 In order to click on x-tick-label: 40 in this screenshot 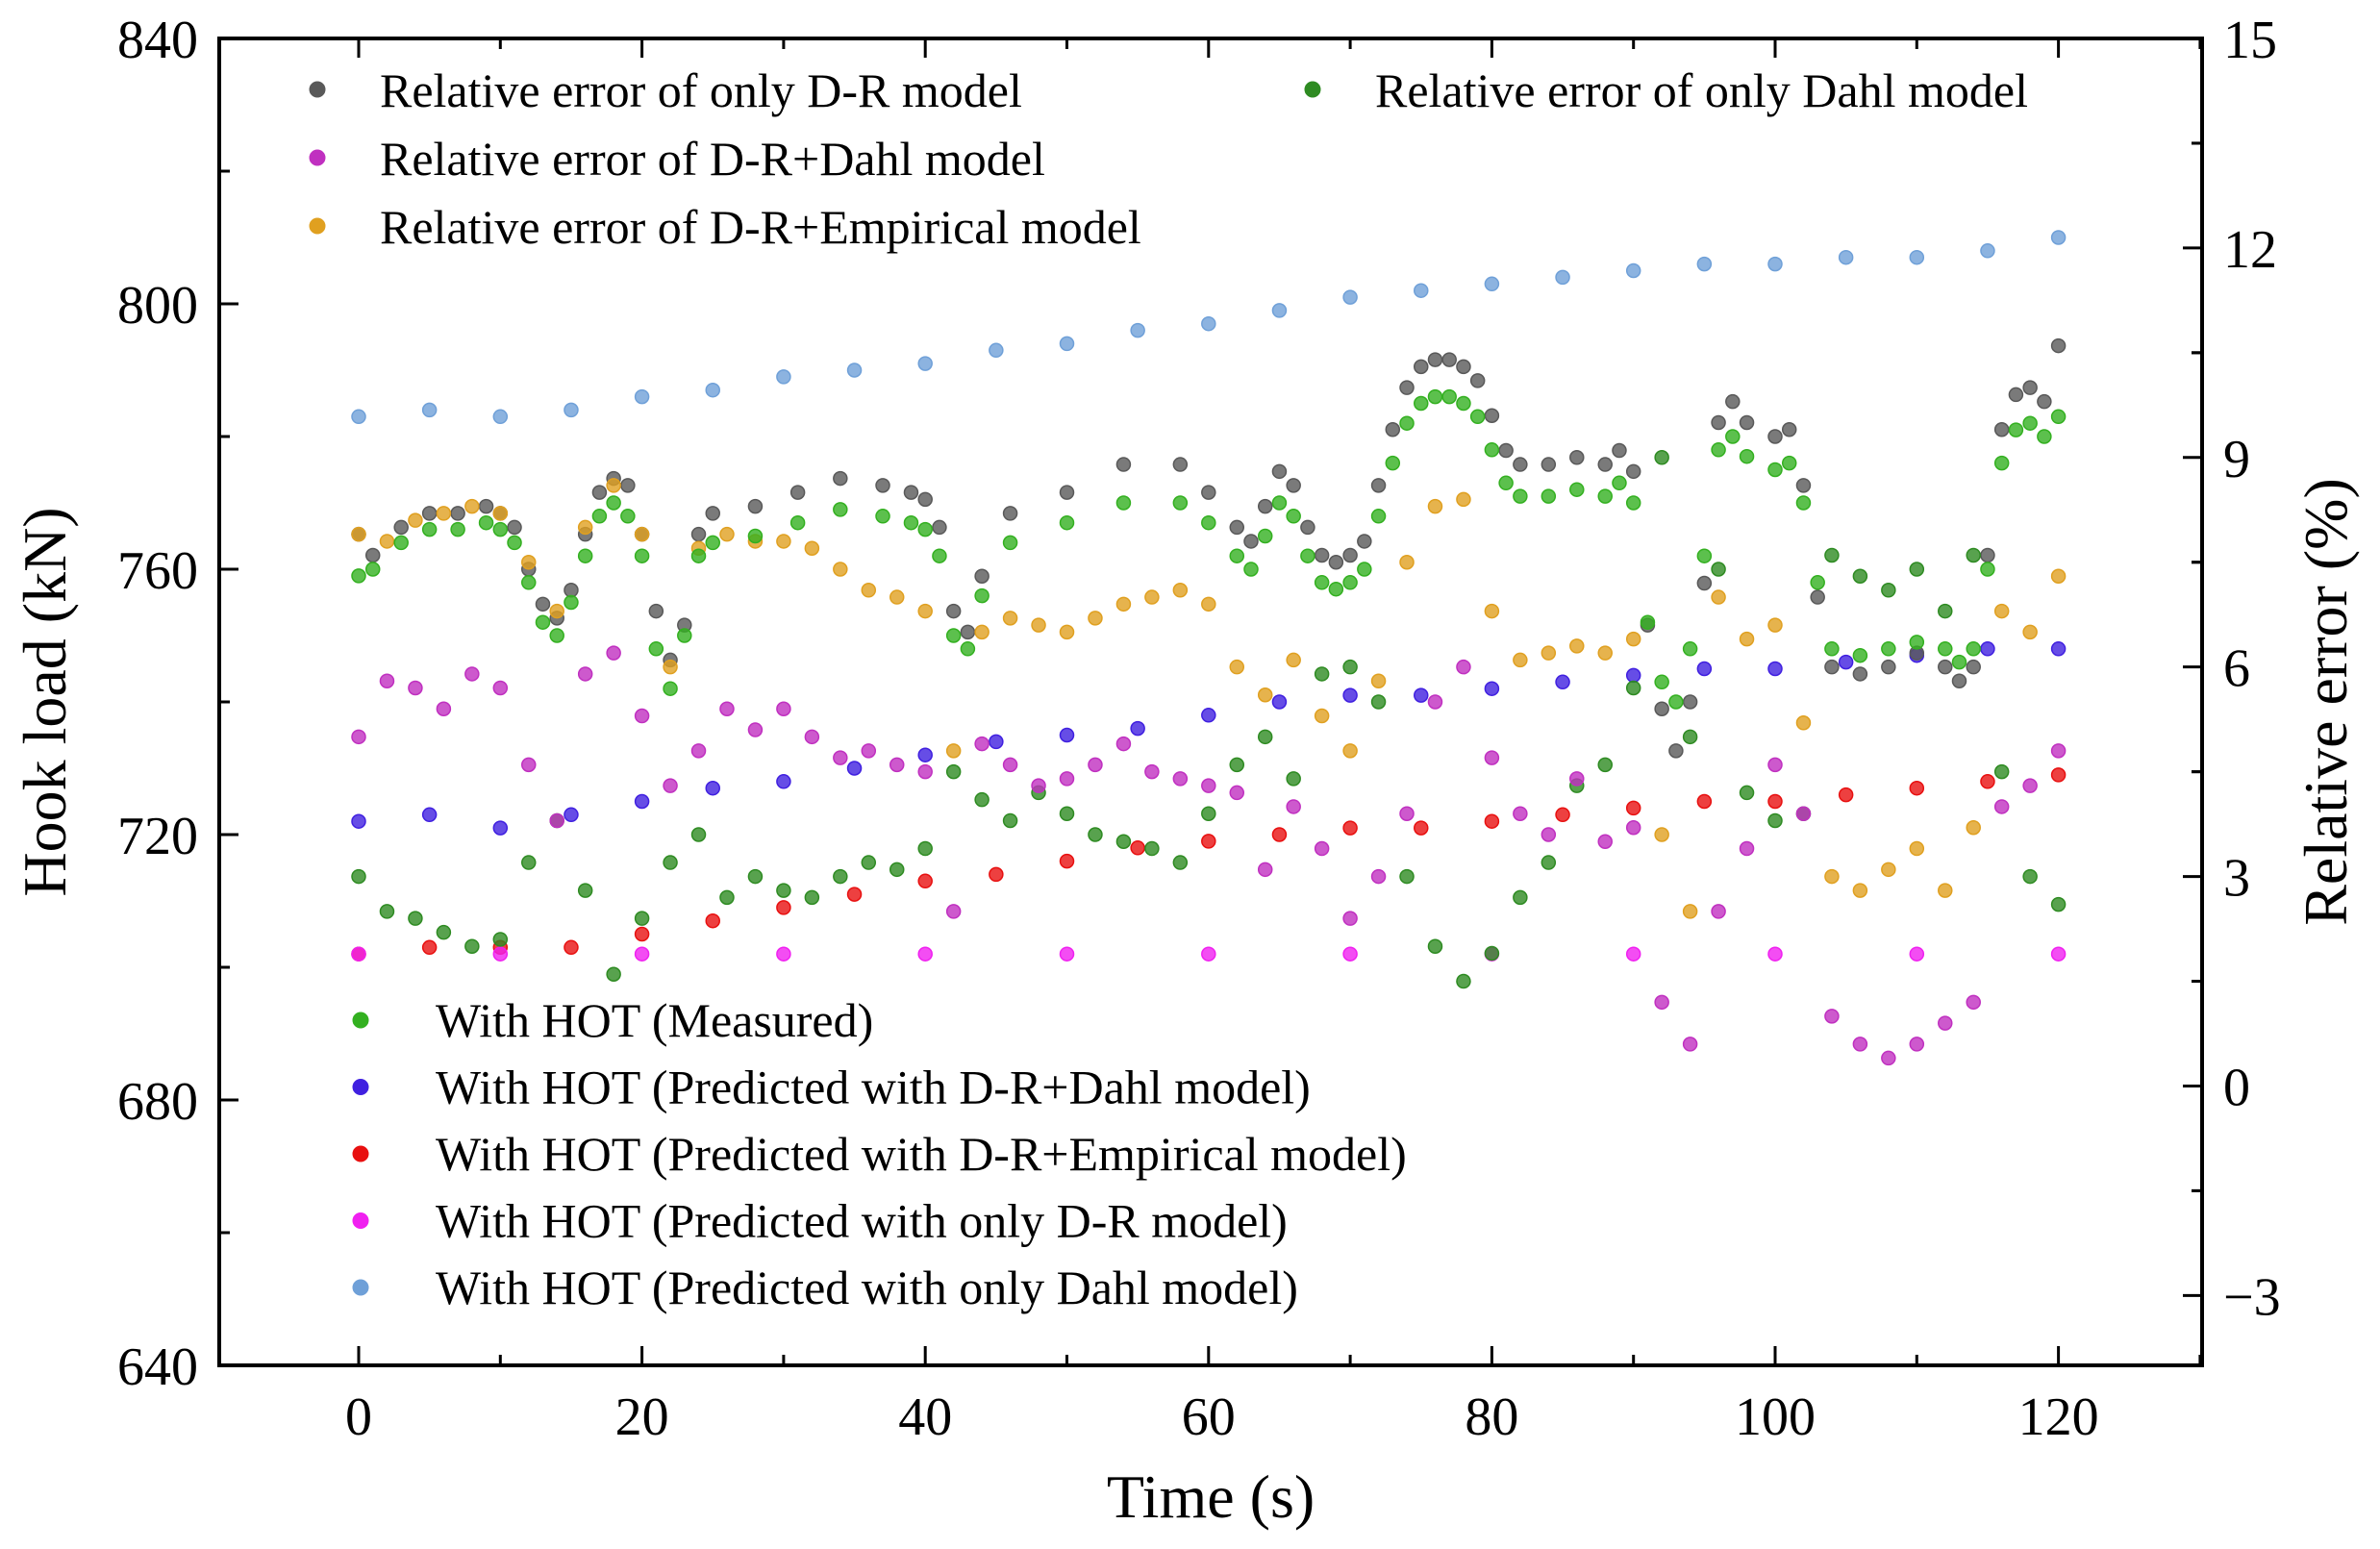, I will do `click(925, 1417)`.